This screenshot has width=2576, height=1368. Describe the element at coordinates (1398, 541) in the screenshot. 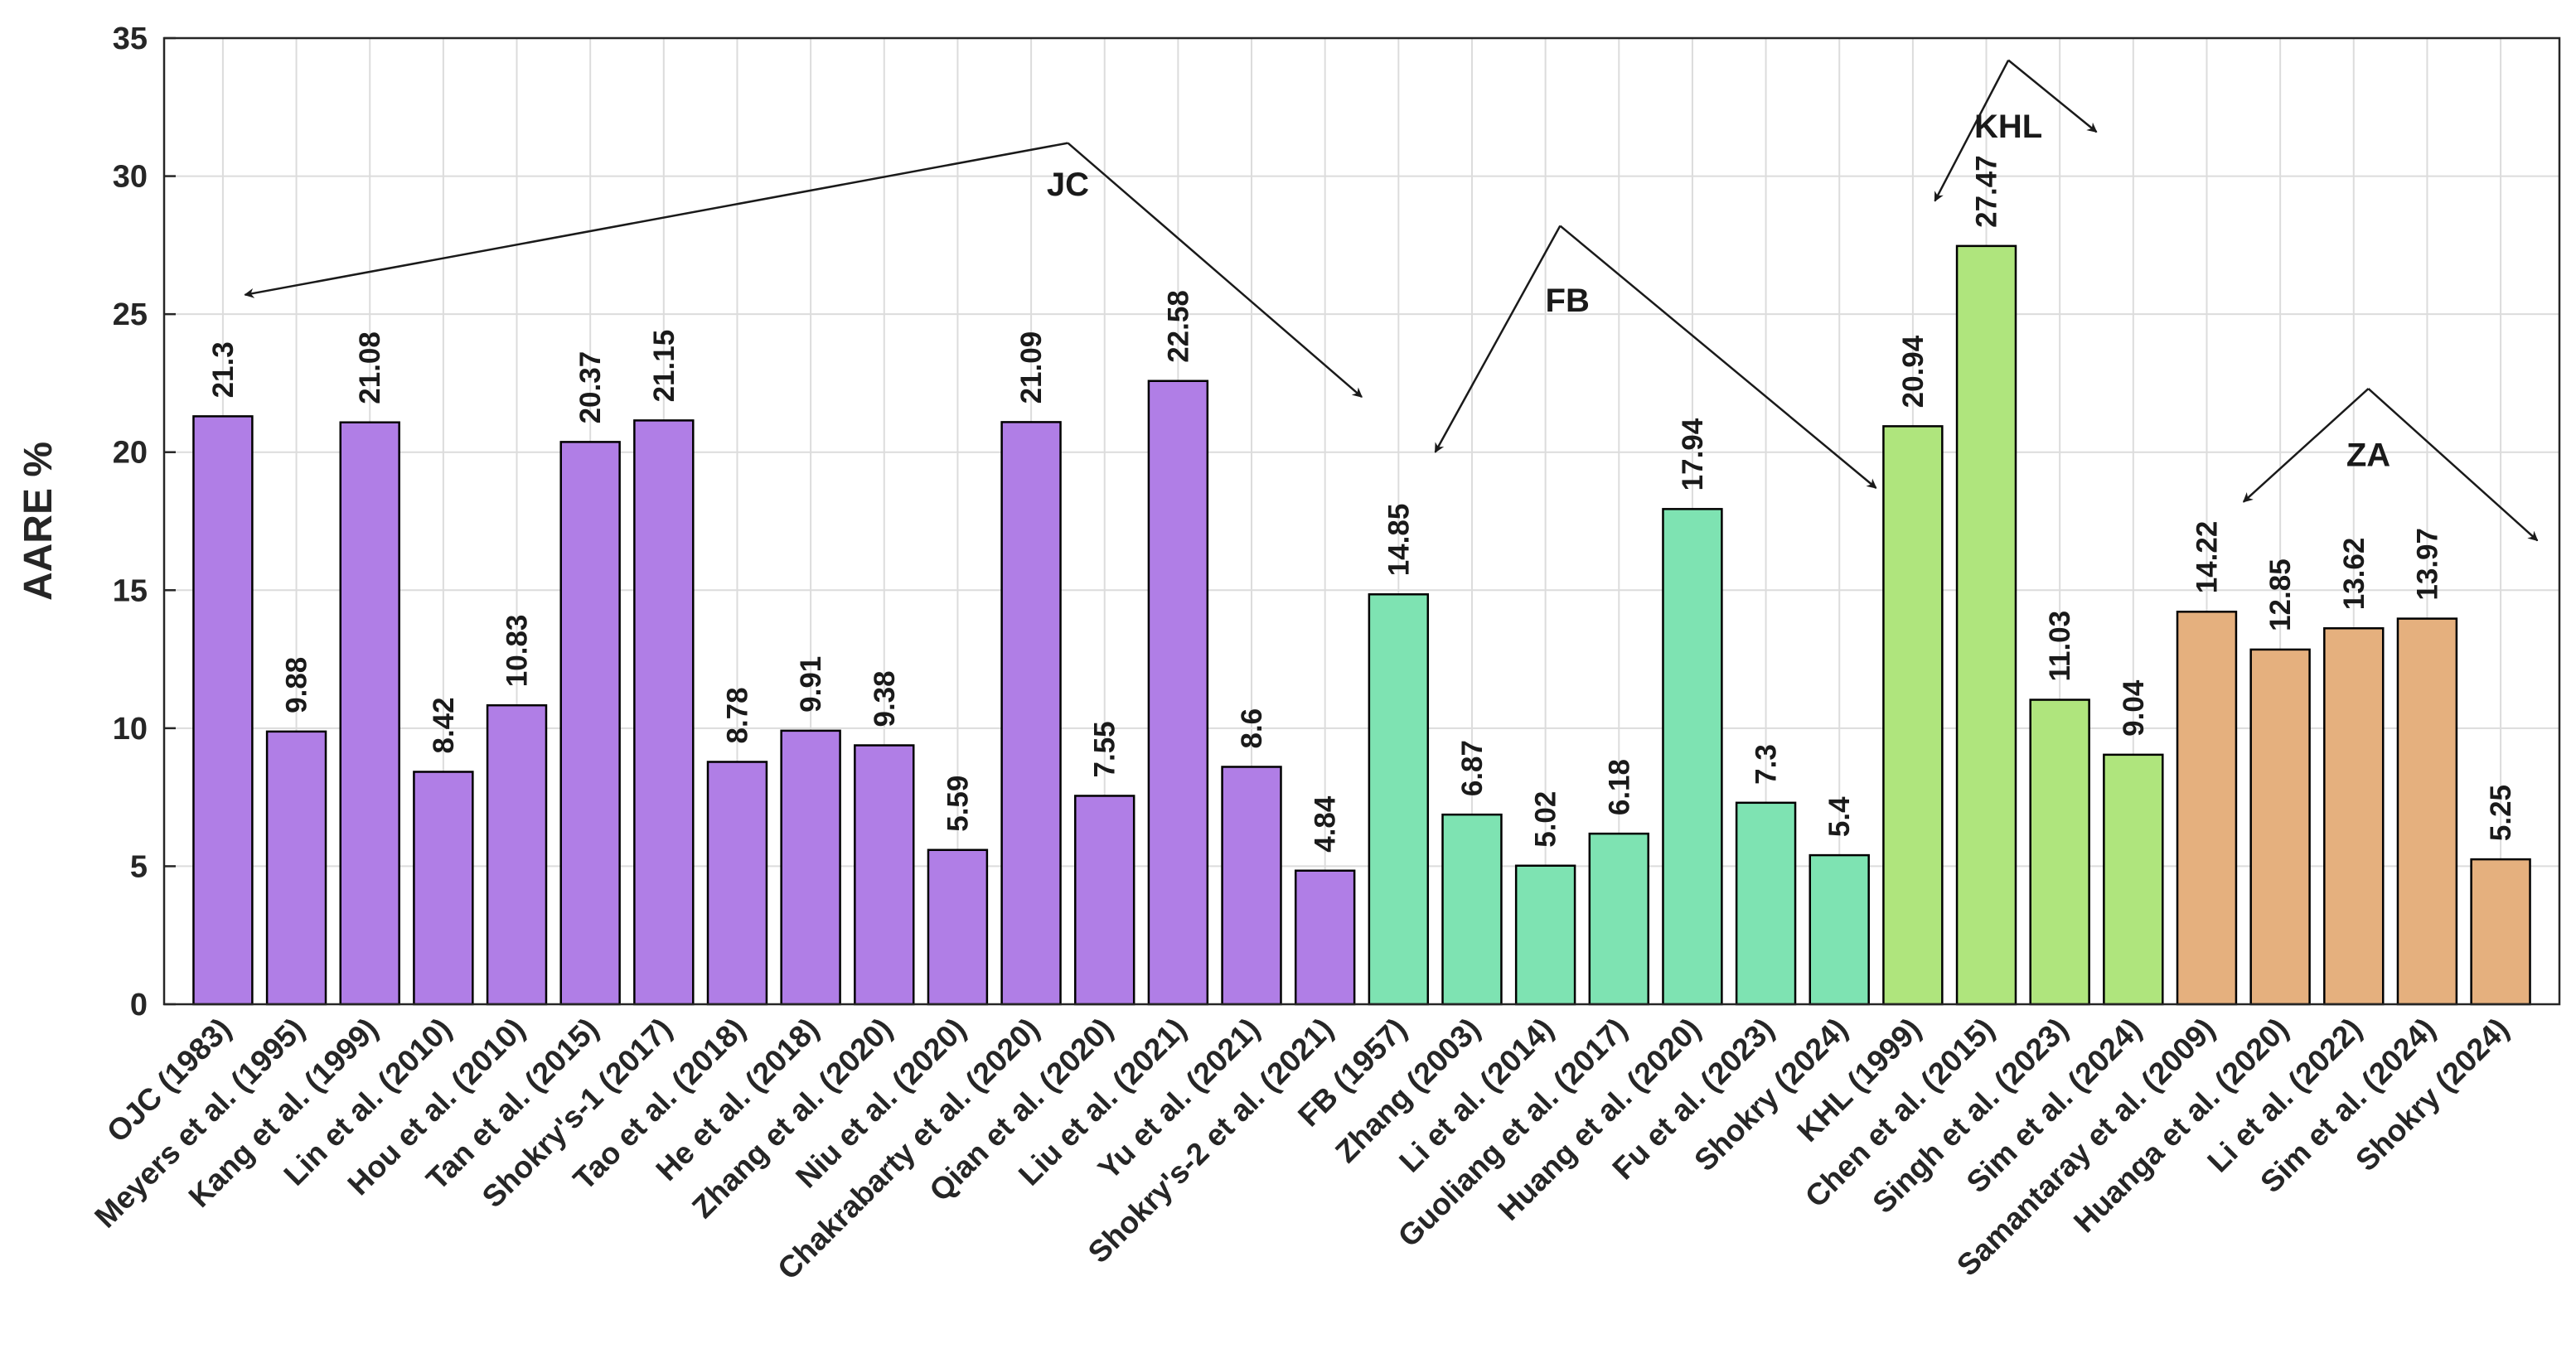

I see `value-label: 14.85` at that location.